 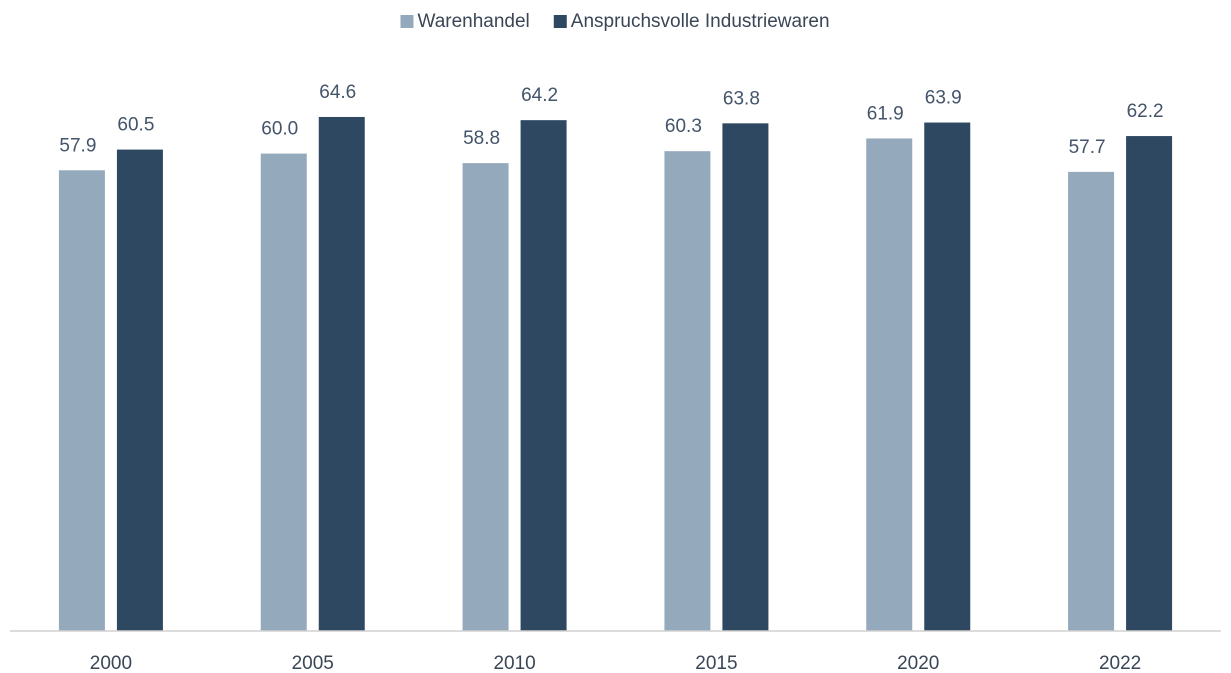 What do you see at coordinates (77, 145) in the screenshot?
I see `data-label: 57.9` at bounding box center [77, 145].